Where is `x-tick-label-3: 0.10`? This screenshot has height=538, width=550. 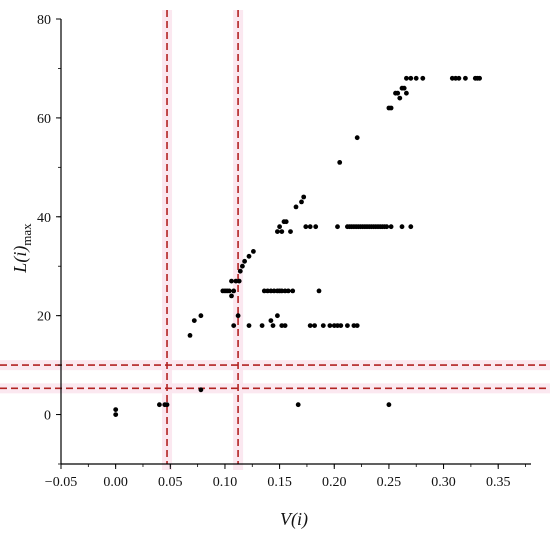
x-tick-label-3: 0.10 is located at coordinates (225, 482).